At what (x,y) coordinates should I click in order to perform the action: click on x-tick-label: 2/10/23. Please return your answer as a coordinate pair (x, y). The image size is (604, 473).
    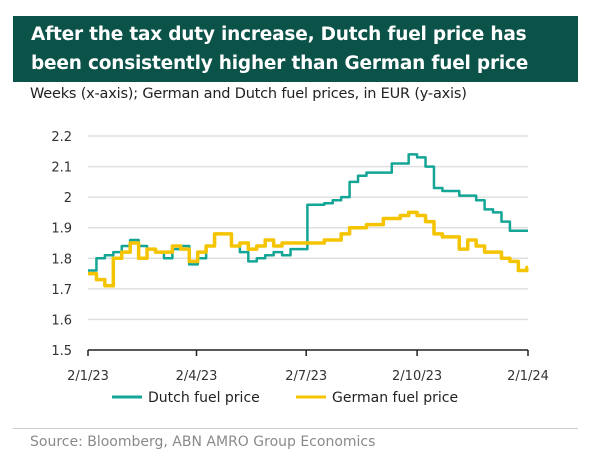
    Looking at the image, I should click on (417, 376).